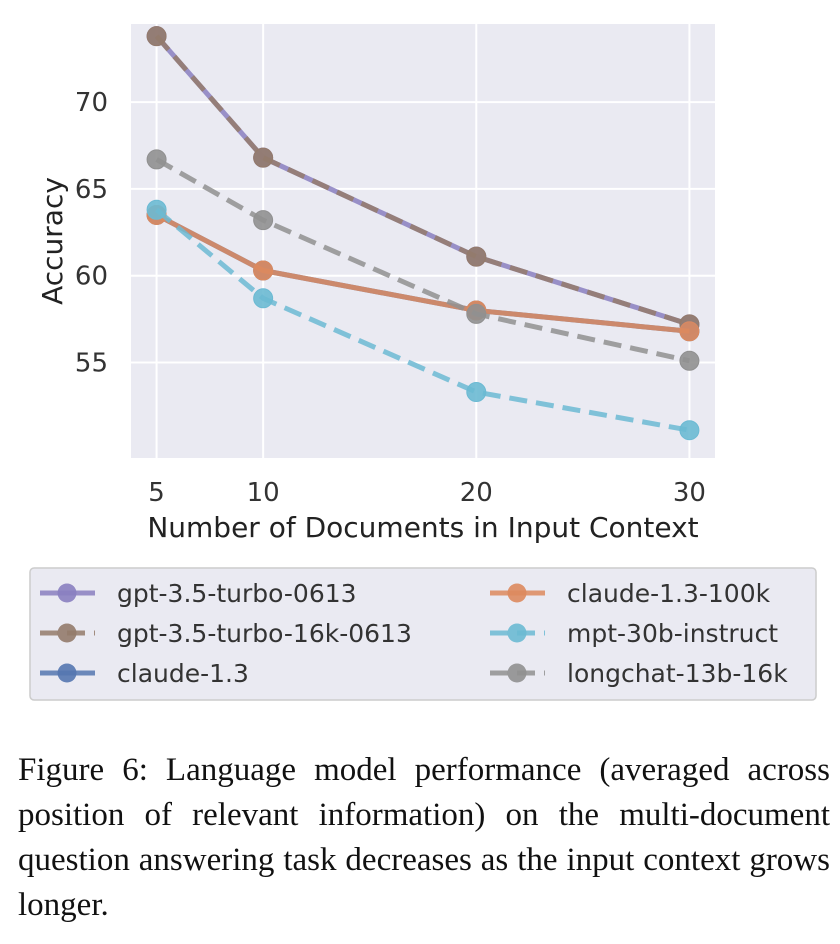  I want to click on legend-item: gpt-3.5-turbo-0613, so click(198, 593).